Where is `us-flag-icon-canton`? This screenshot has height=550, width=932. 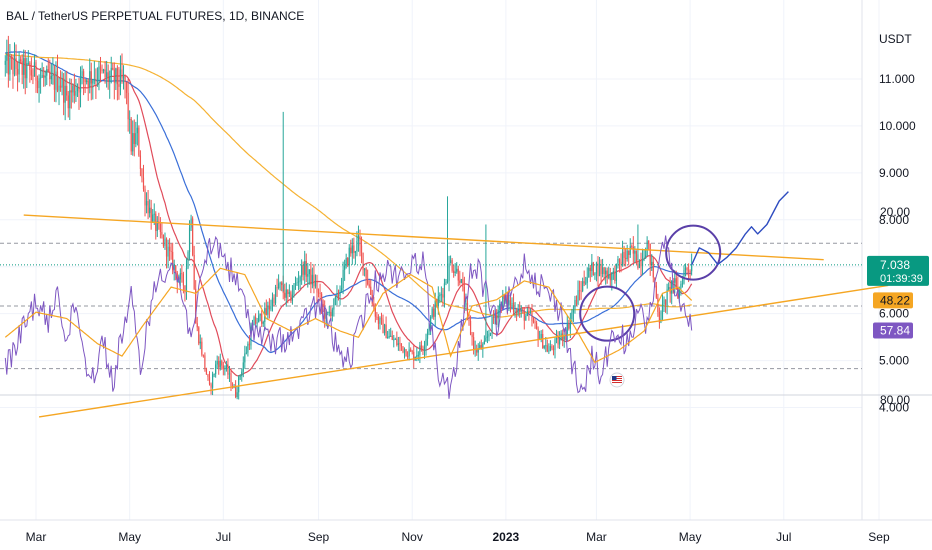
us-flag-icon-canton is located at coordinates (614, 378).